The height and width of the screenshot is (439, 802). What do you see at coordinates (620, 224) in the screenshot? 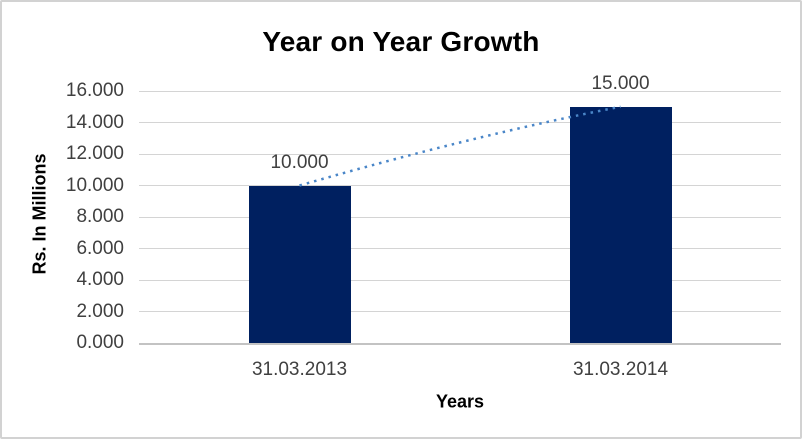
I see `bar-31.03.2014` at bounding box center [620, 224].